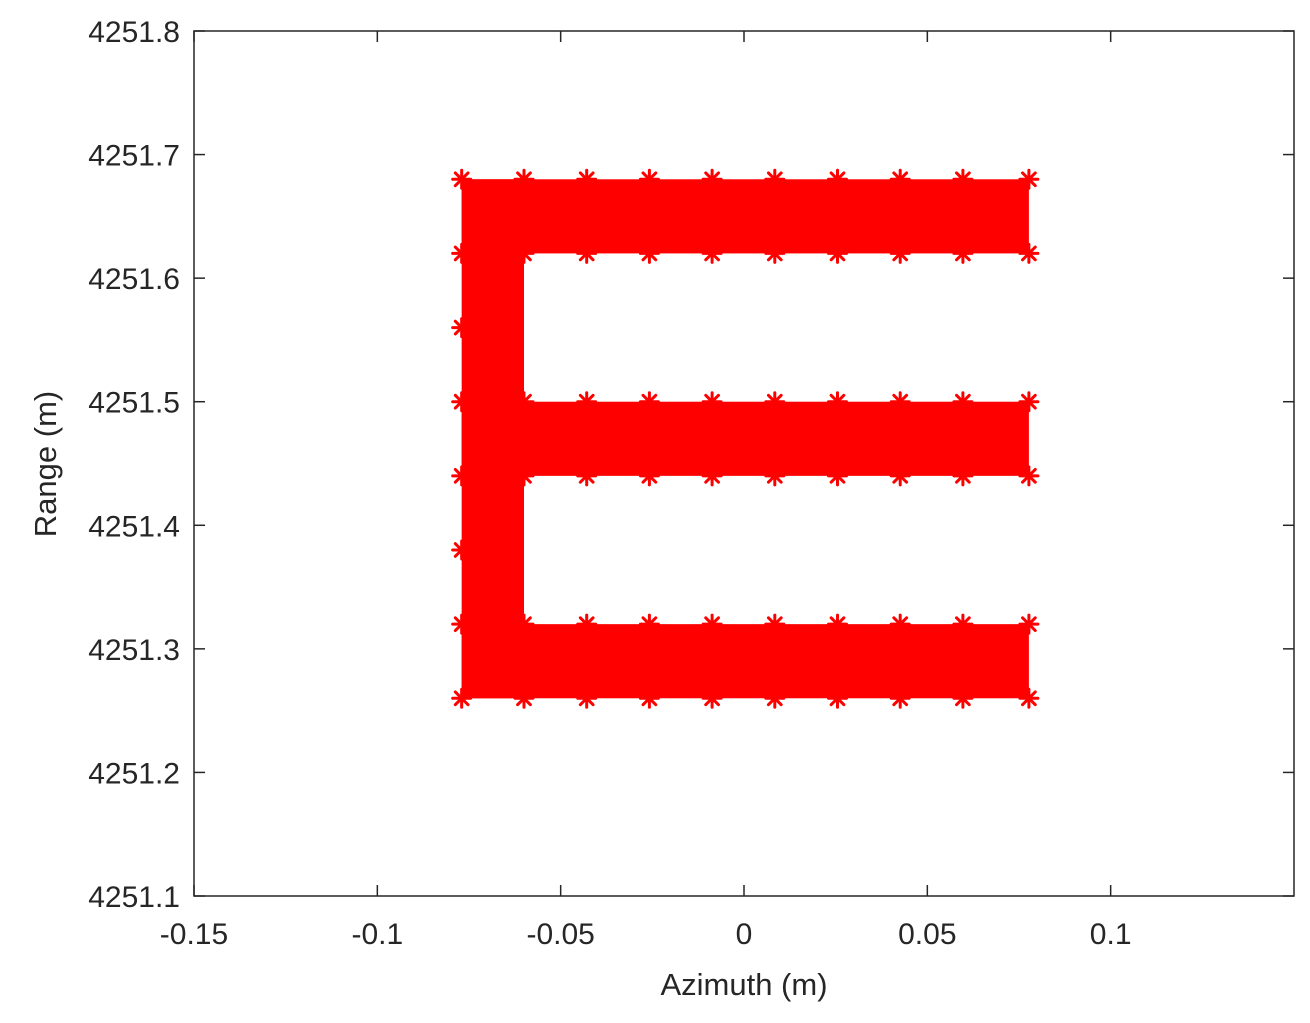 The image size is (1310, 1023). Describe the element at coordinates (134, 526) in the screenshot. I see `y-tick-label: 4251.4` at that location.